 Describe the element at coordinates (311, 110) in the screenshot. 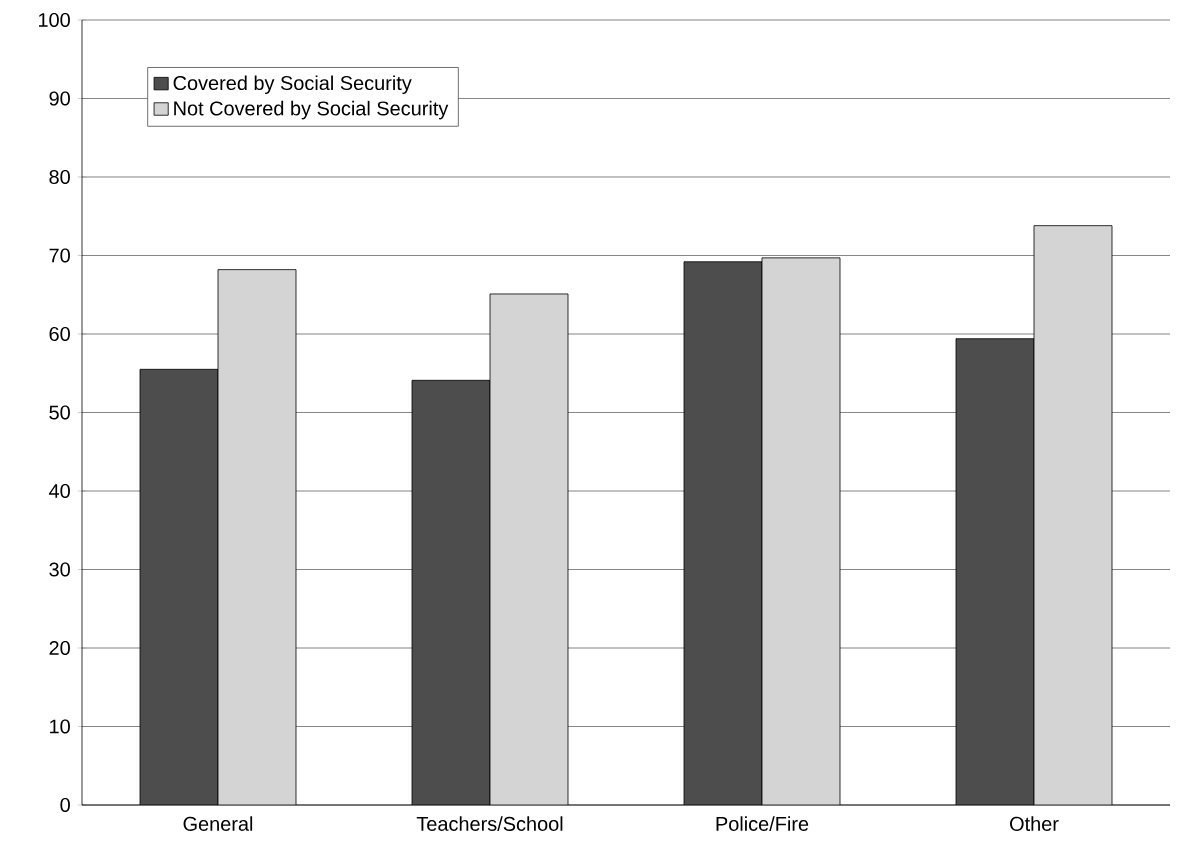

I see `legend-label: Not Covered by Social Security` at that location.